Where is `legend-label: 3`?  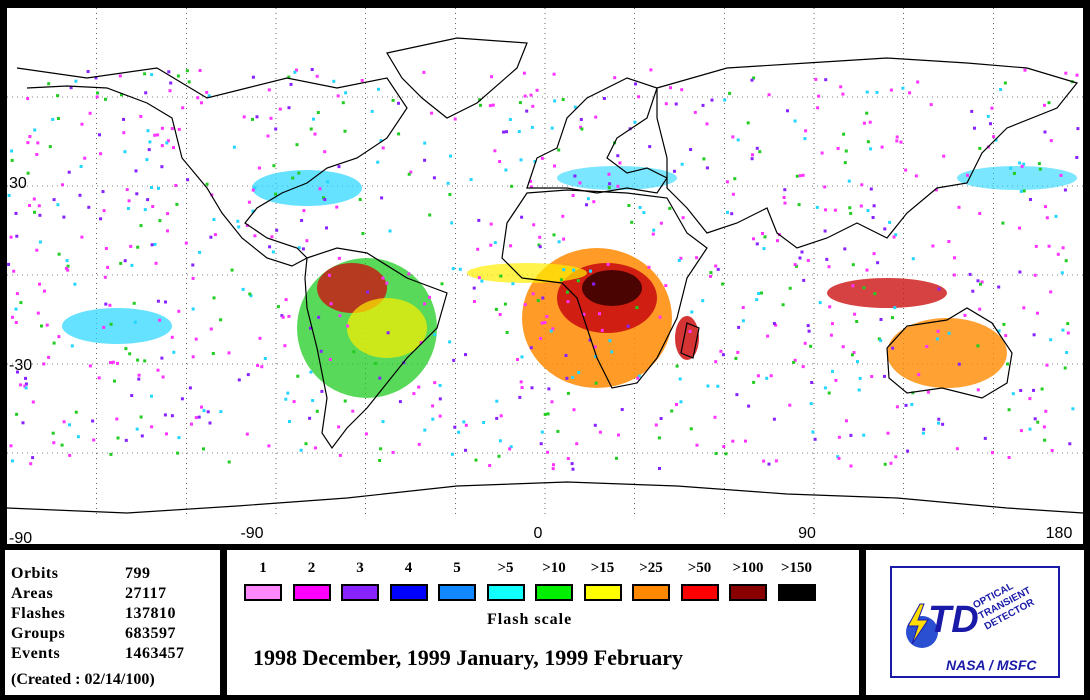 legend-label: 3 is located at coordinates (360, 568).